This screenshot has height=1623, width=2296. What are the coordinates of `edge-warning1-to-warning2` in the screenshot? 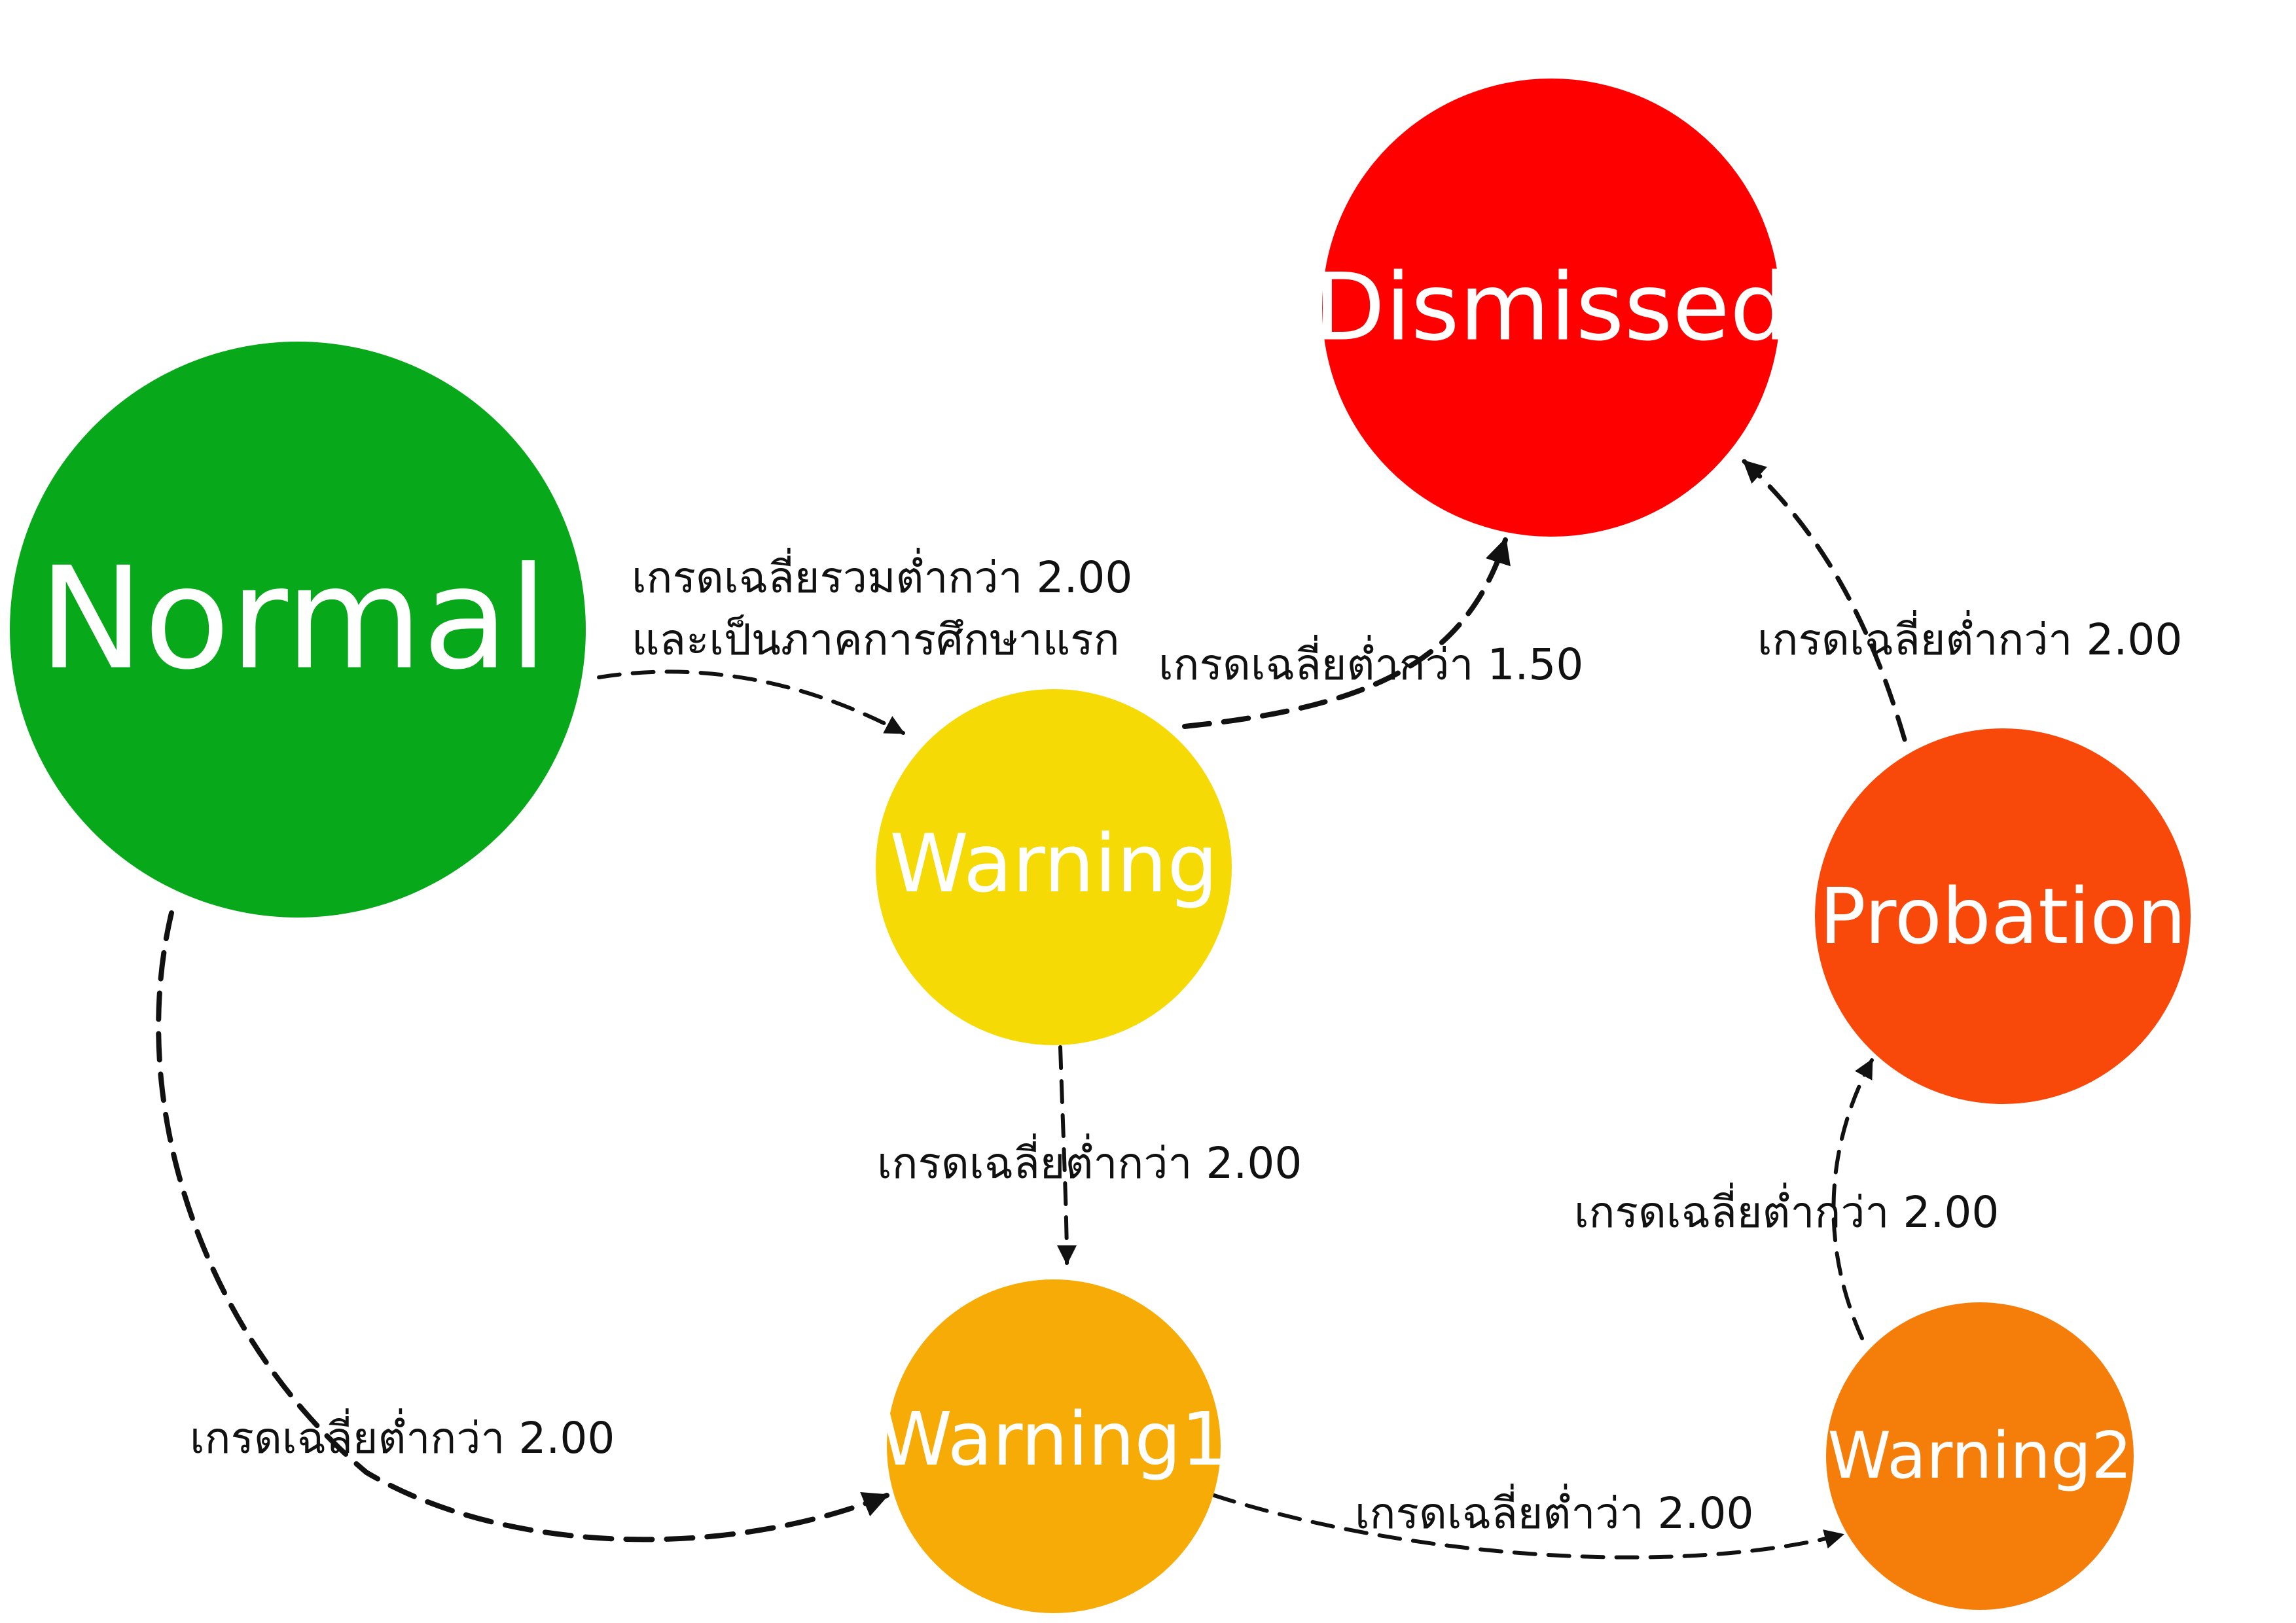 It's located at (1528, 1526).